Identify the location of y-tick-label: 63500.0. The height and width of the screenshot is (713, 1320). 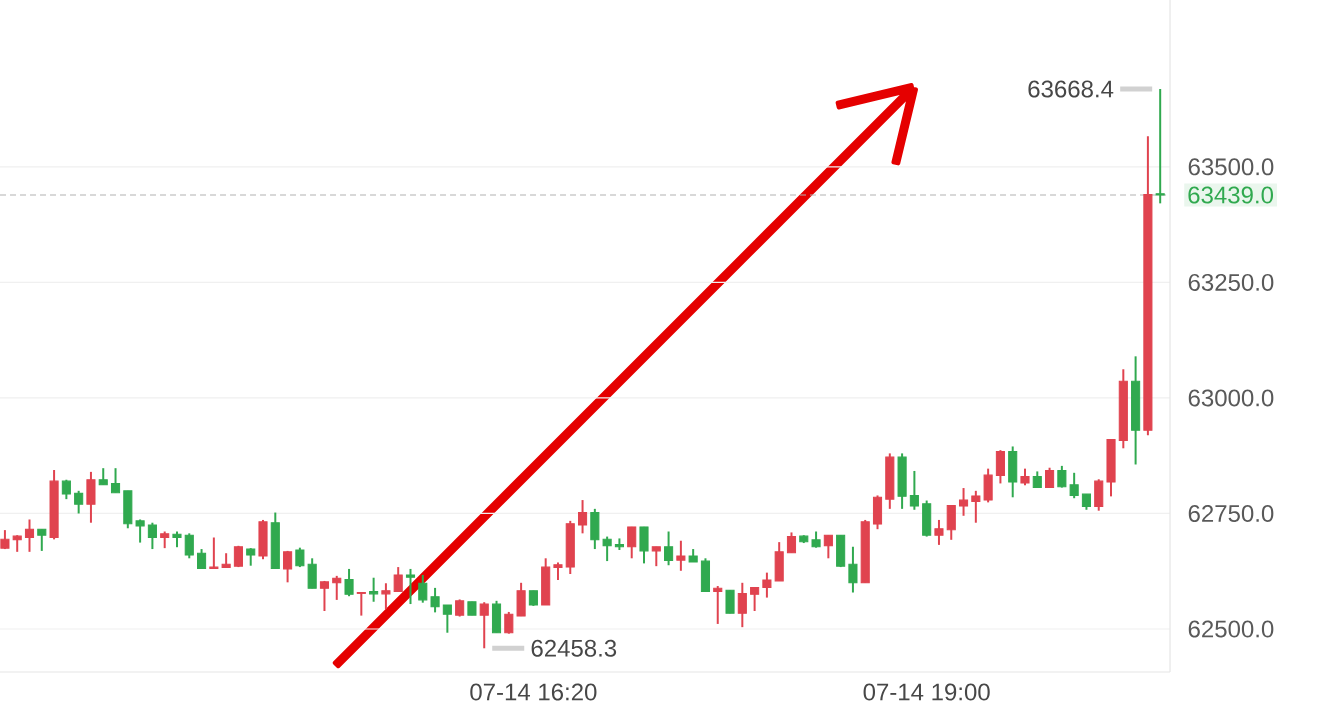
(1231, 167).